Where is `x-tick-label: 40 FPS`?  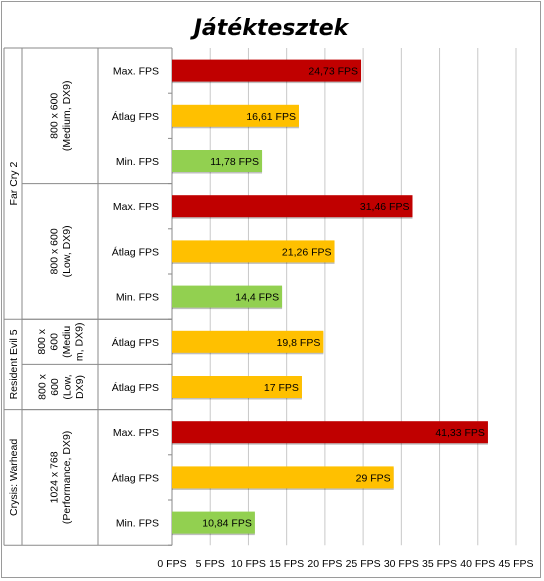
x-tick-label: 40 FPS is located at coordinates (477, 564).